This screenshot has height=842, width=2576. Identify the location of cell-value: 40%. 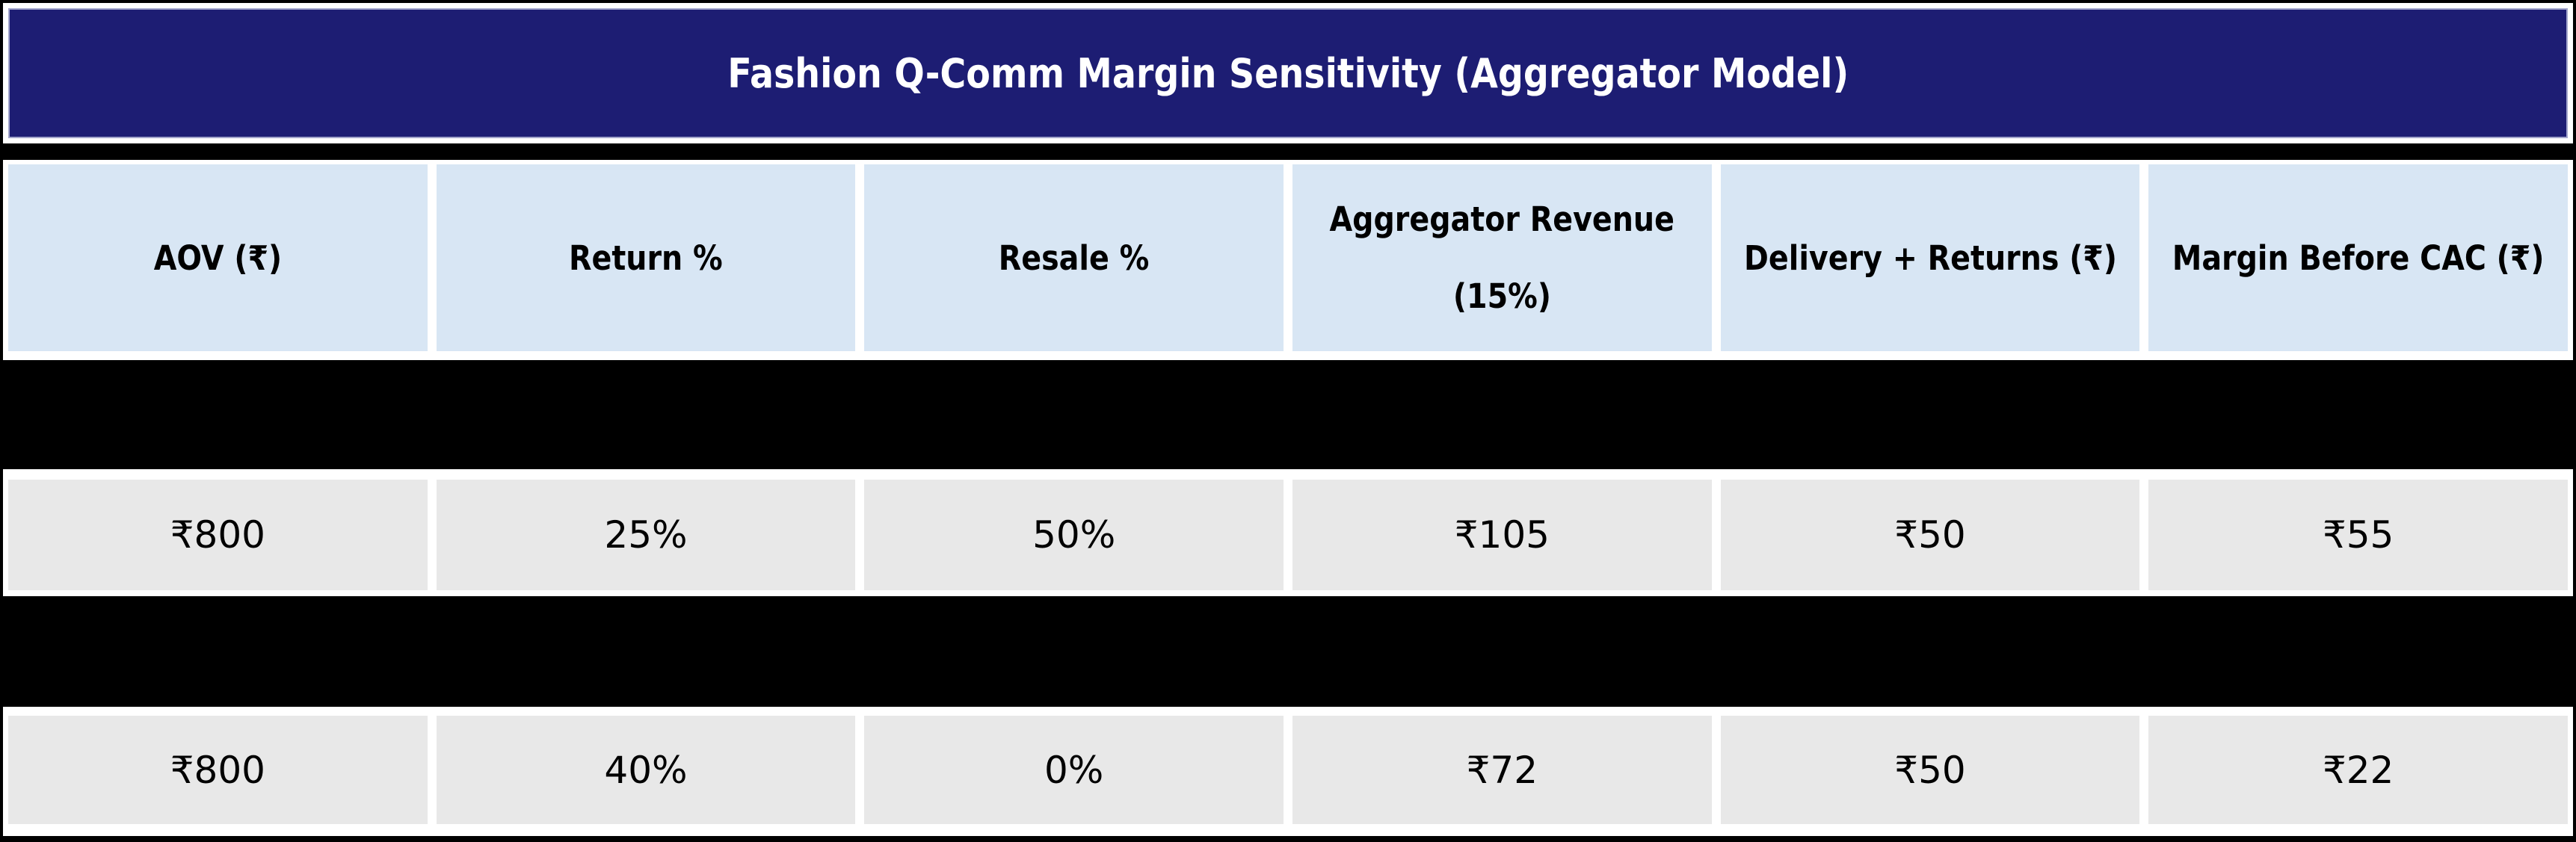
(646, 770).